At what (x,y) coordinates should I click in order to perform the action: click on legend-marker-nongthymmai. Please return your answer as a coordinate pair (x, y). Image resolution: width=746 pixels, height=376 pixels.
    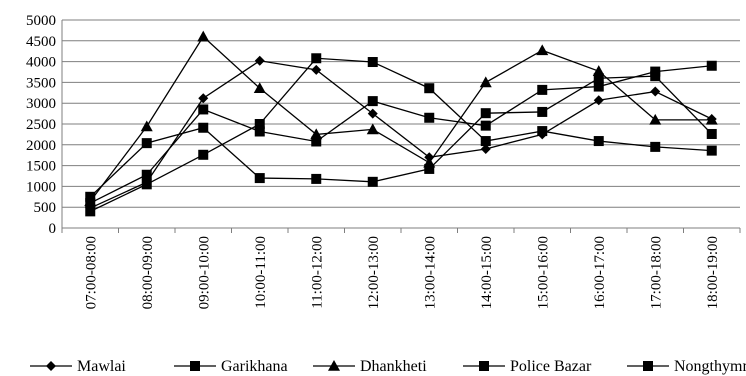
    Looking at the image, I should click on (648, 366).